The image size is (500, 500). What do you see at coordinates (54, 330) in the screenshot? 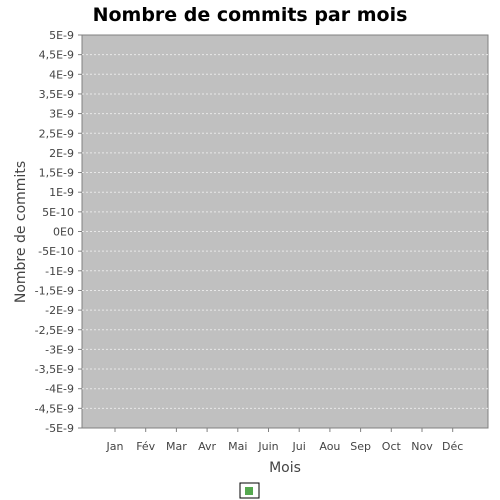
I see `y-tick-label: -2,5E-9` at bounding box center [54, 330].